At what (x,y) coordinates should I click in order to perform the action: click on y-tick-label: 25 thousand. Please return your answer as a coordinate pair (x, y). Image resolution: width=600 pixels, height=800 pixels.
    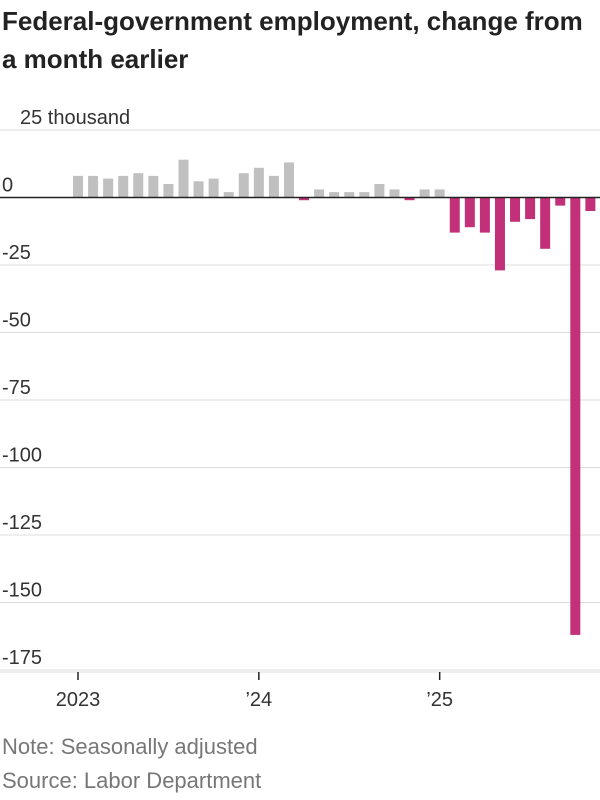
    Looking at the image, I should click on (75, 118).